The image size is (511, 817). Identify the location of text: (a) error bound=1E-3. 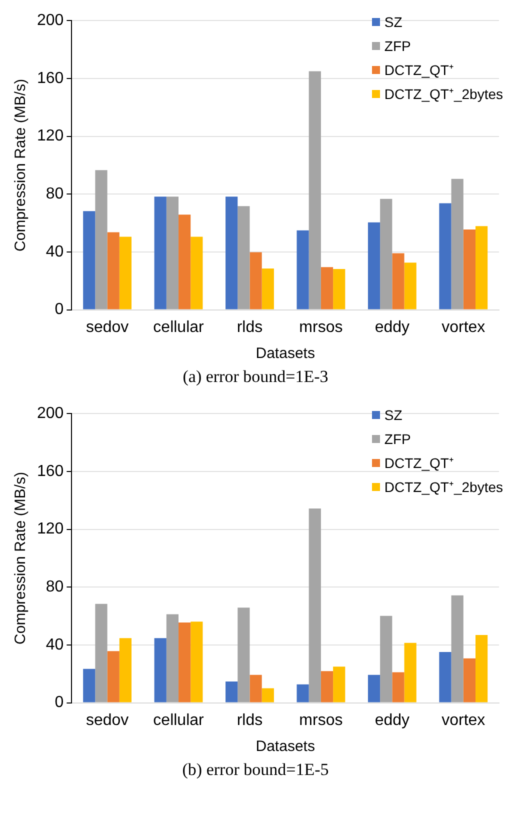
(256, 377).